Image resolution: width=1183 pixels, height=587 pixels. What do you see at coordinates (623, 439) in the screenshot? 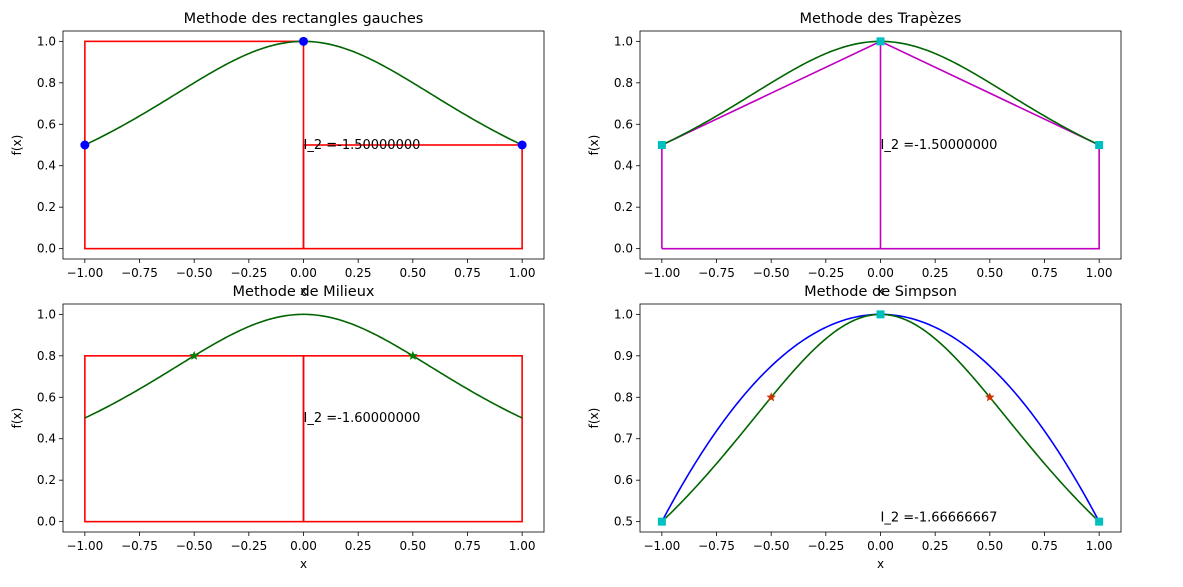
I see `y-tick-label: 0.7` at bounding box center [623, 439].